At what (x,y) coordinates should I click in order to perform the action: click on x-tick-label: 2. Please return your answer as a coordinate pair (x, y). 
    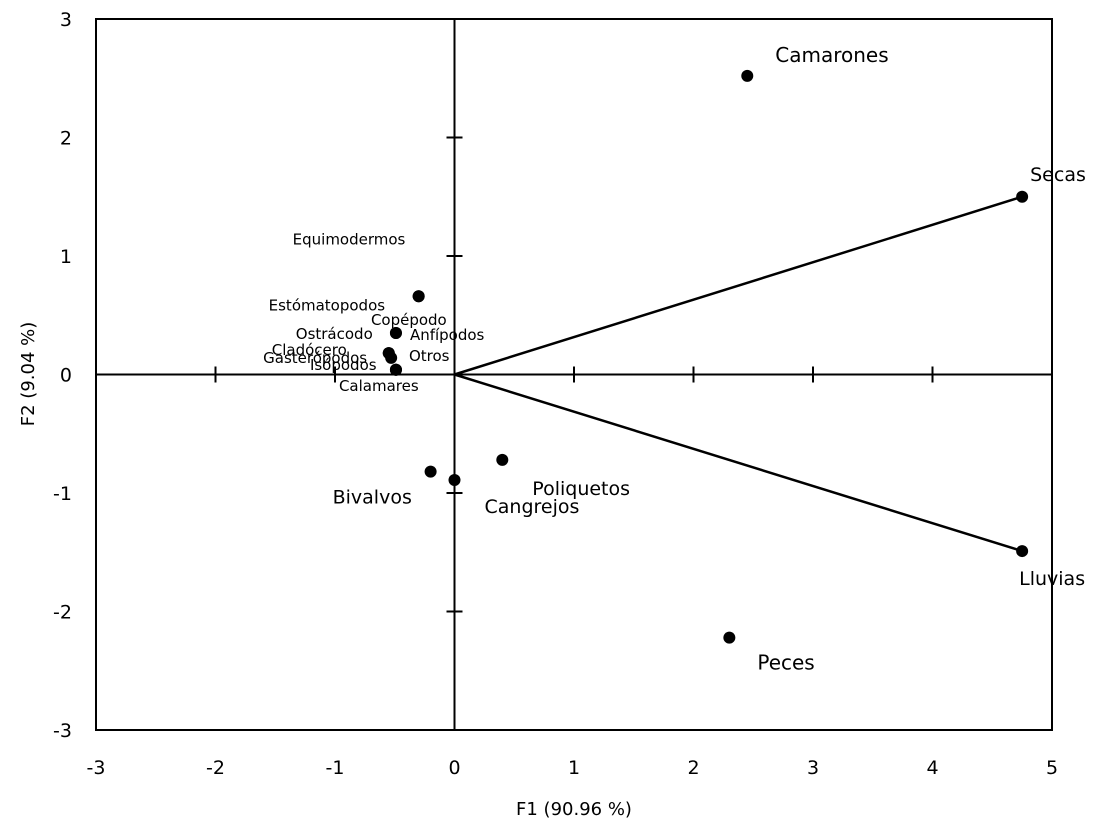
    Looking at the image, I should click on (693, 768).